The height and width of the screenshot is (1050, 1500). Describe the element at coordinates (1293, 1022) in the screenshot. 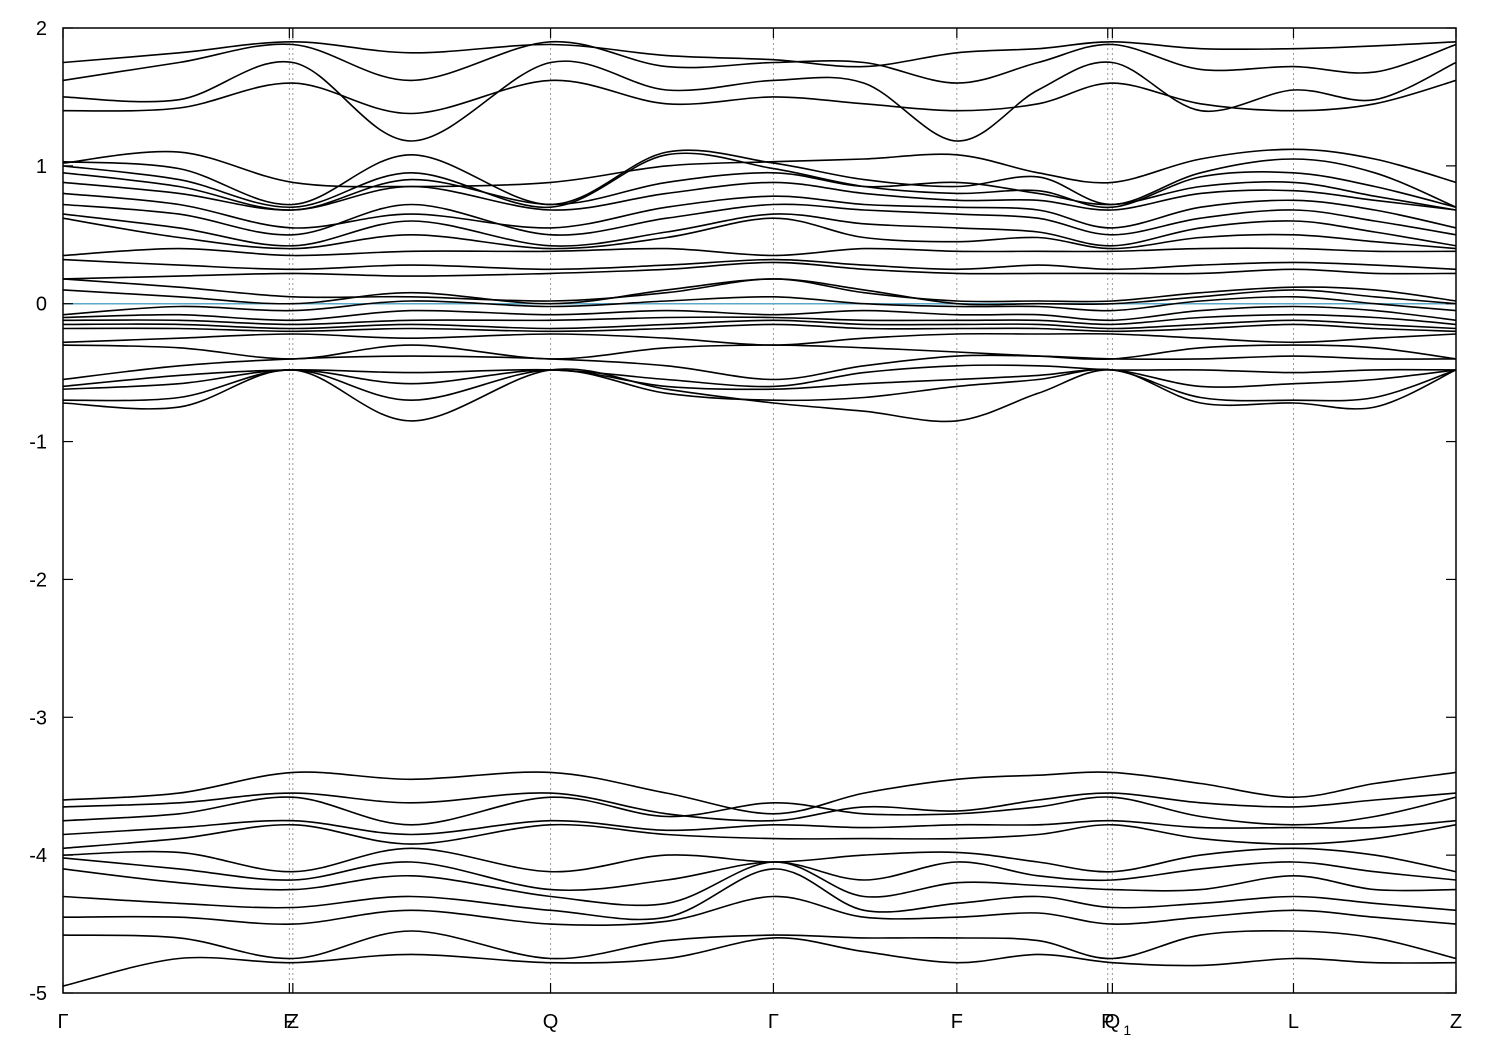

I see `kpoint-label: L` at that location.